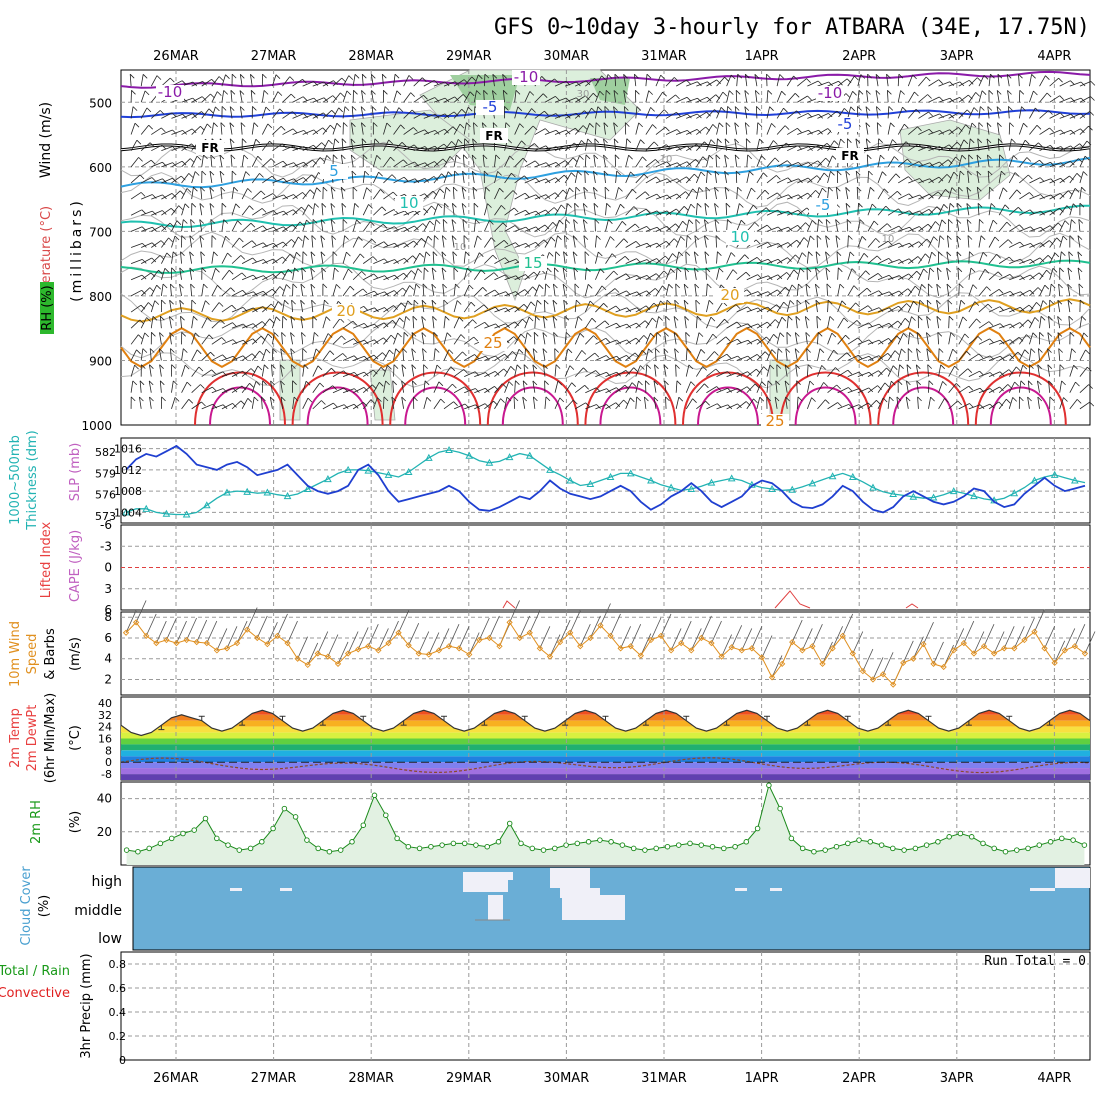  Describe the element at coordinates (859, 1078) in the screenshot. I see `date-label-bottom: 2APR` at that location.